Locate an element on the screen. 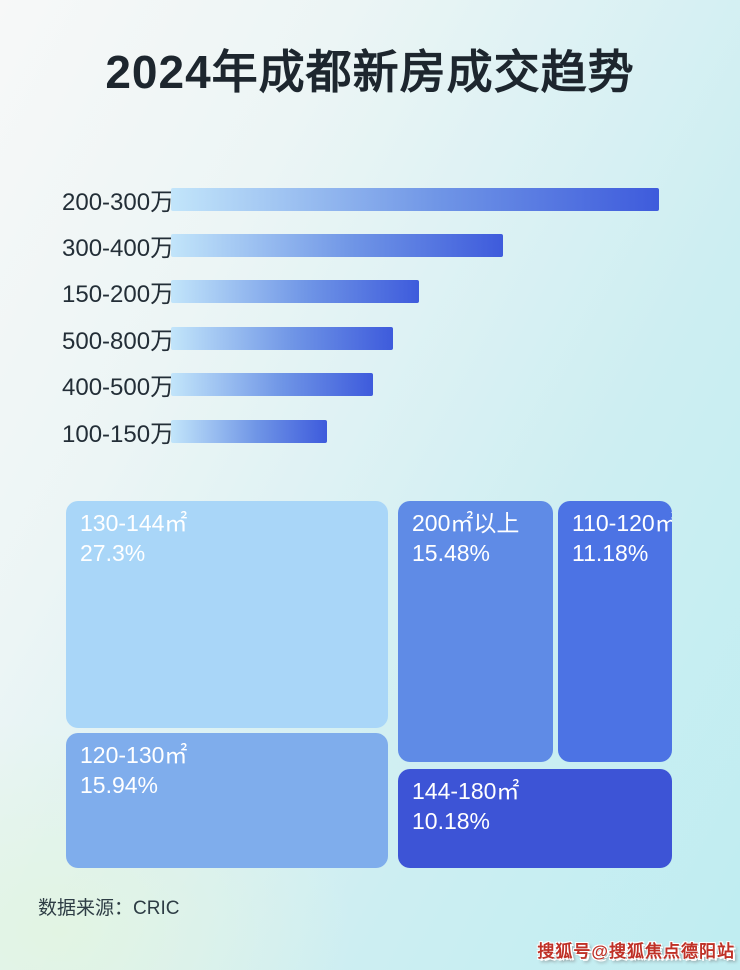 The width and height of the screenshot is (740, 970). bar-category-label: 200-300万 is located at coordinates (118, 202).